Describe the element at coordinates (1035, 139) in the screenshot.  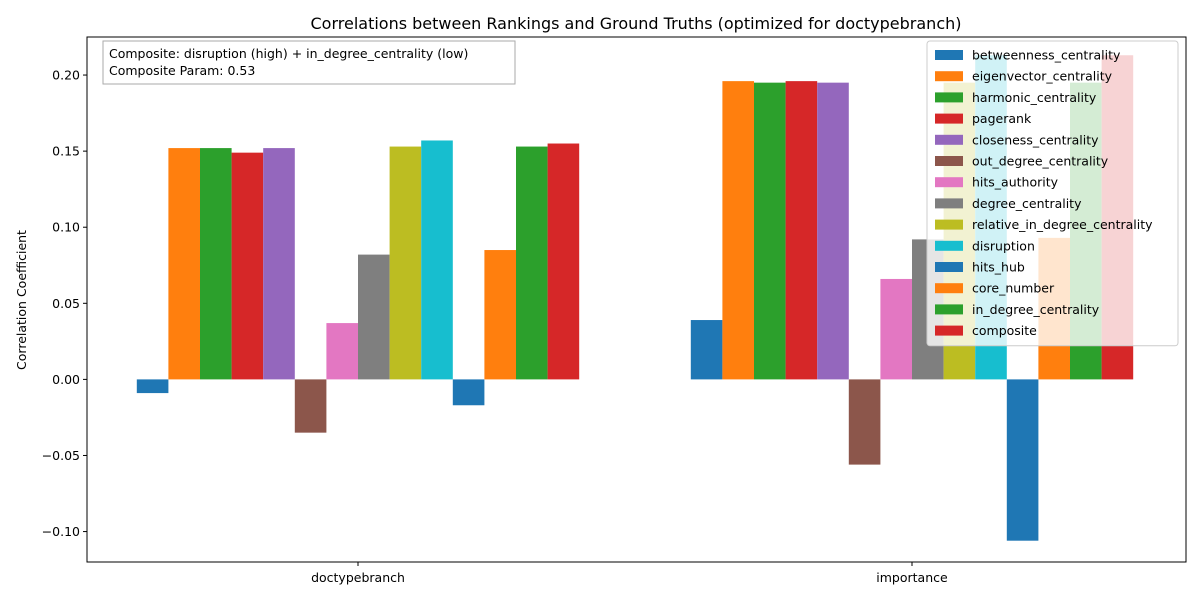
I see `legend-entry-closeness-centrality: closeness_centrality` at that location.